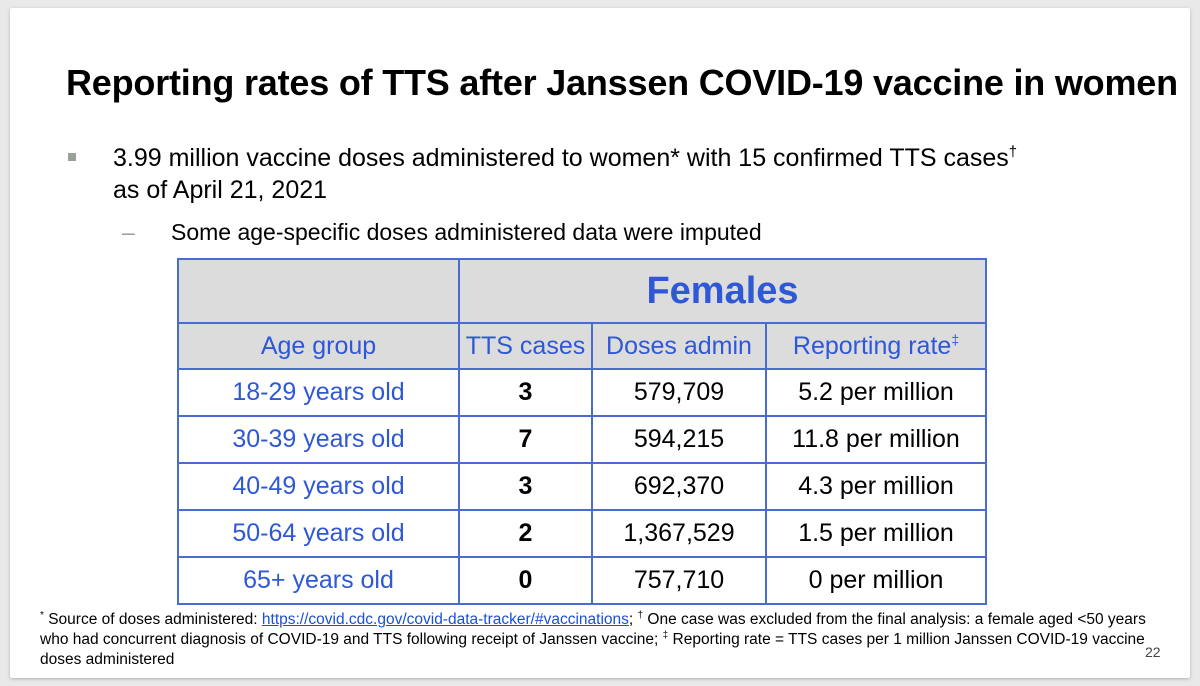  What do you see at coordinates (318, 392) in the screenshot?
I see `age-group-cell: 18-29 years old` at bounding box center [318, 392].